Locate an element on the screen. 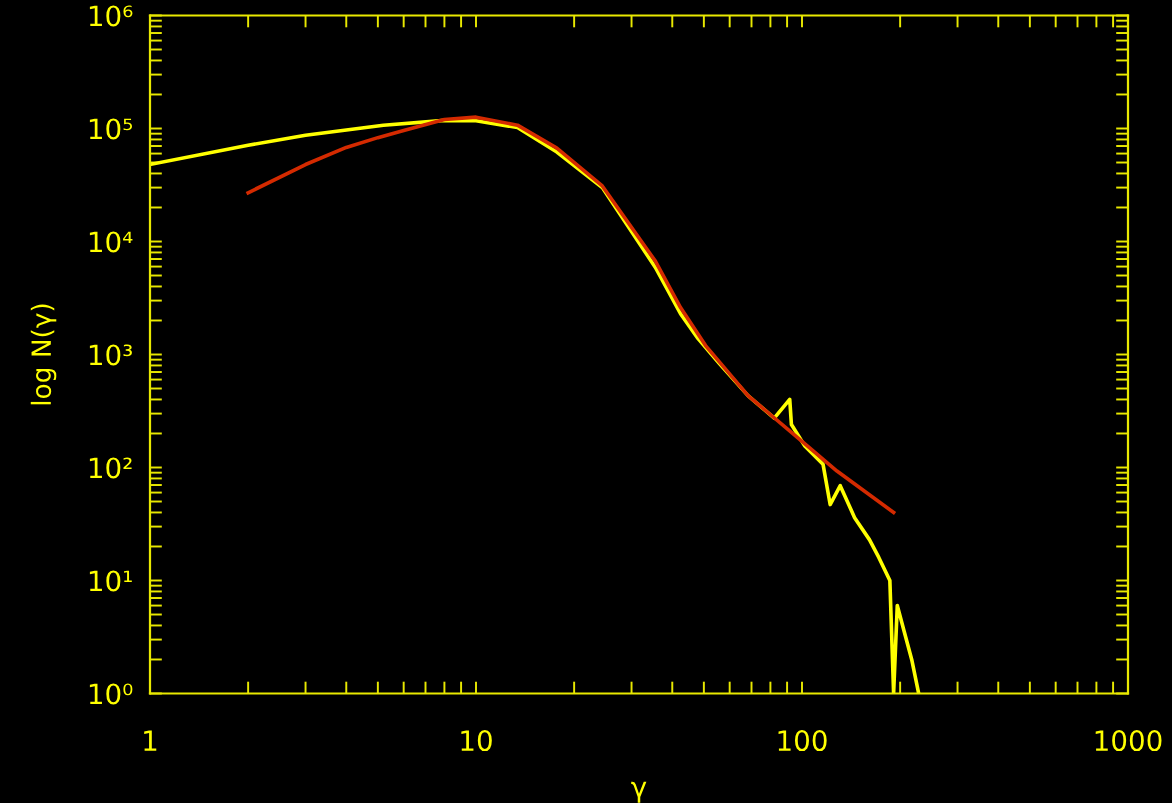 Image resolution: width=1172 pixels, height=803 pixels. x-tick-label: 1000 is located at coordinates (1128, 741).